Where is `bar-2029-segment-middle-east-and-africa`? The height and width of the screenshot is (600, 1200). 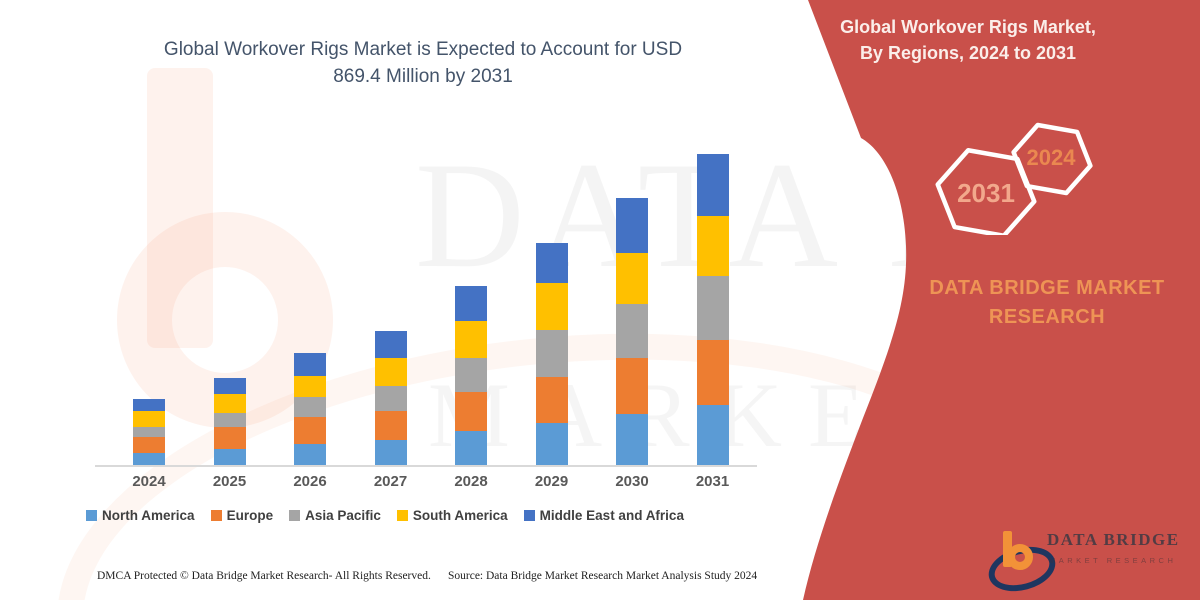 bar-2029-segment-middle-east-and-africa is located at coordinates (551, 263).